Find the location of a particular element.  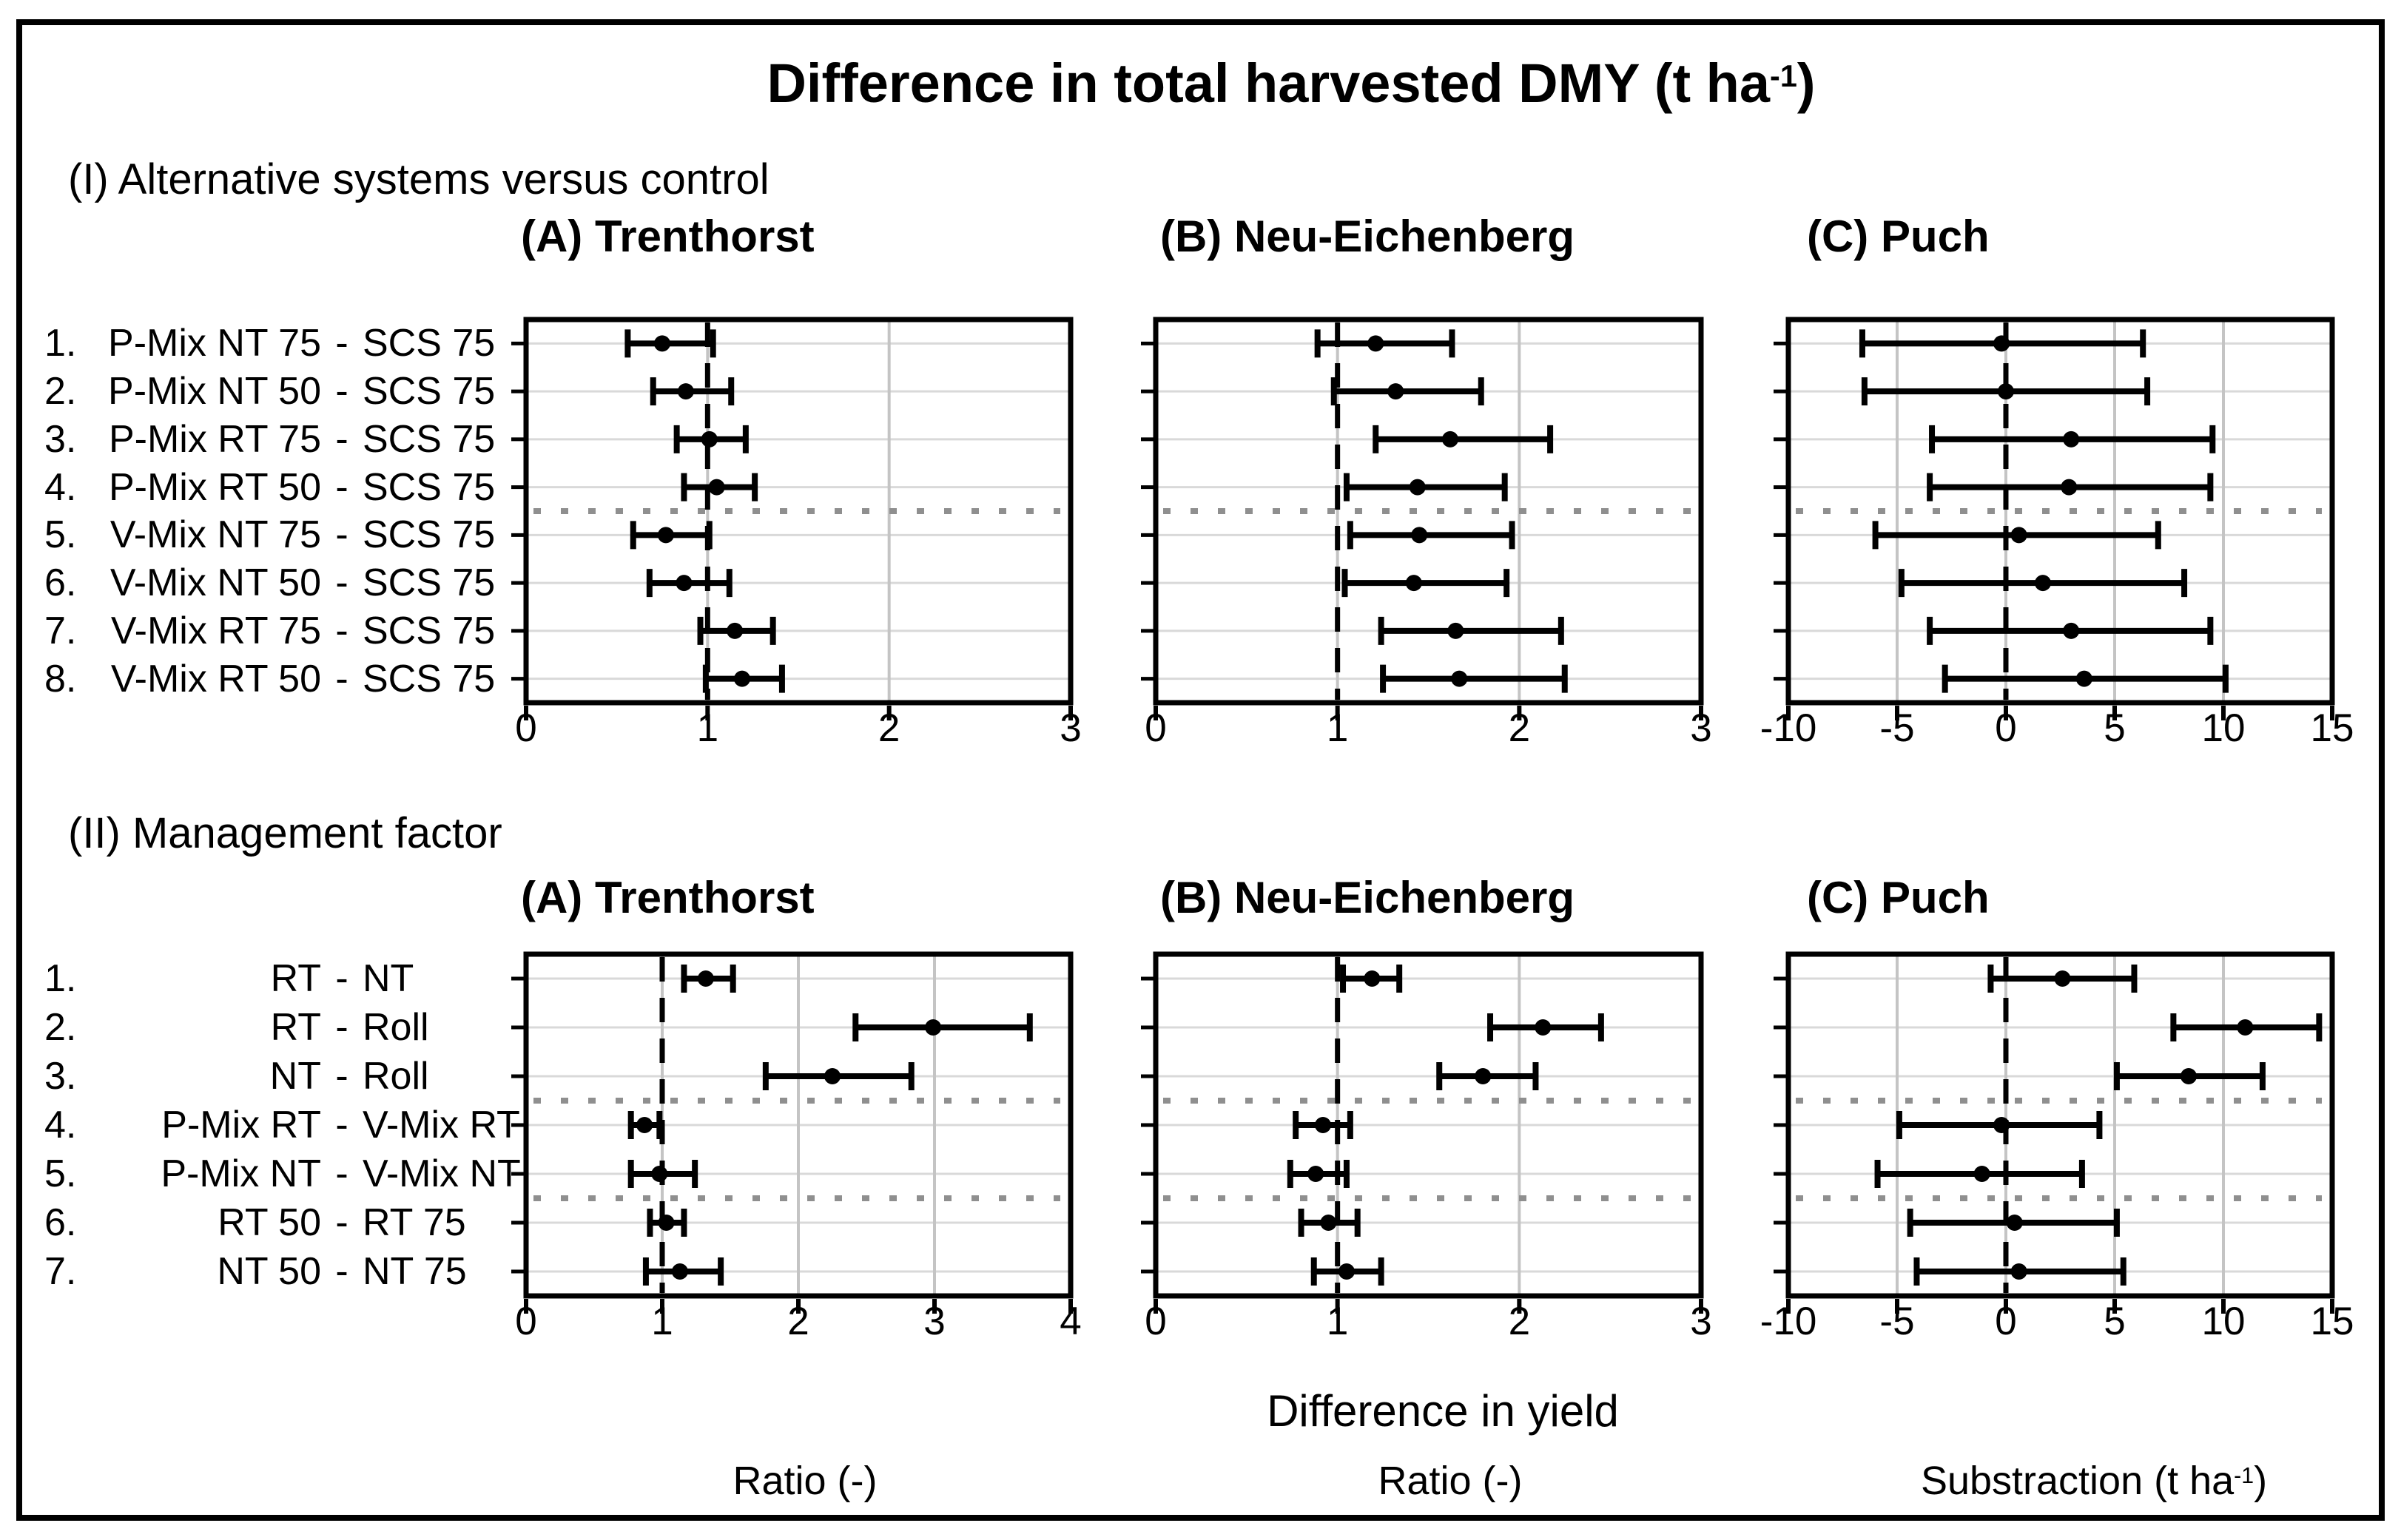

x-tick-label: 15 is located at coordinates (2332, 1321).